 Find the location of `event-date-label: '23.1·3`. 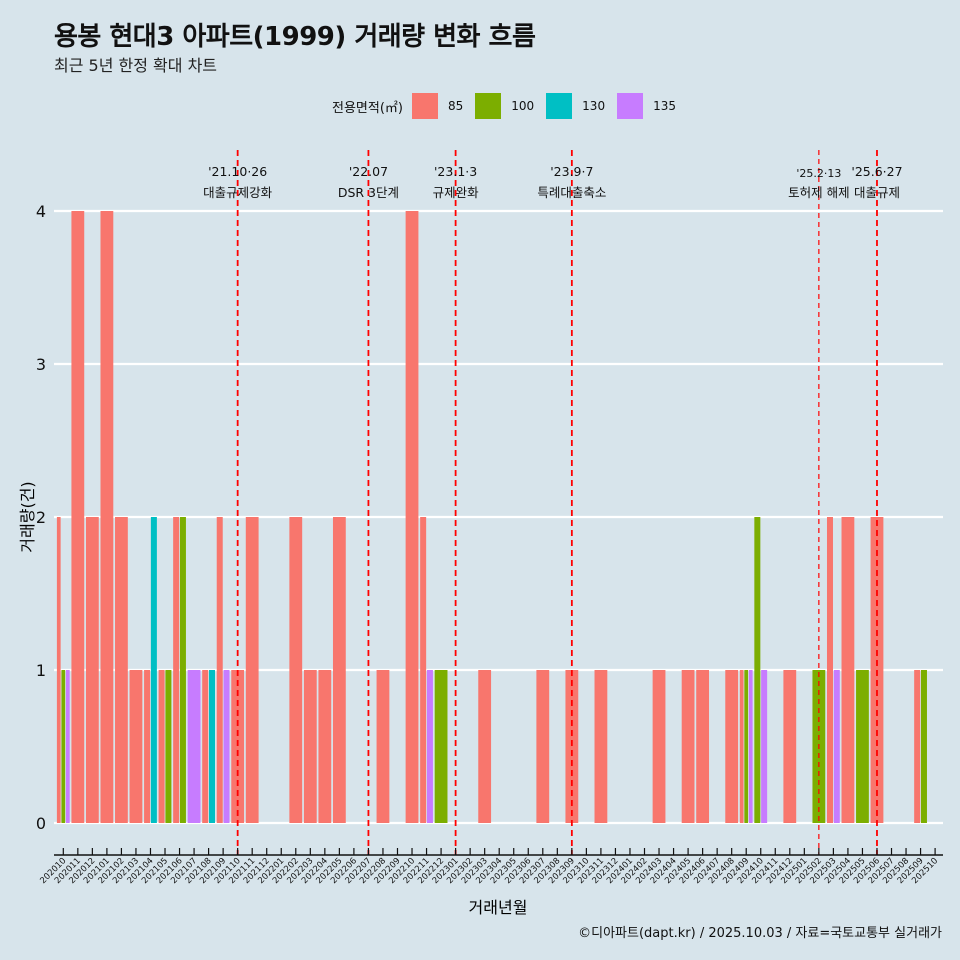

event-date-label: '23.1·3 is located at coordinates (455, 171).